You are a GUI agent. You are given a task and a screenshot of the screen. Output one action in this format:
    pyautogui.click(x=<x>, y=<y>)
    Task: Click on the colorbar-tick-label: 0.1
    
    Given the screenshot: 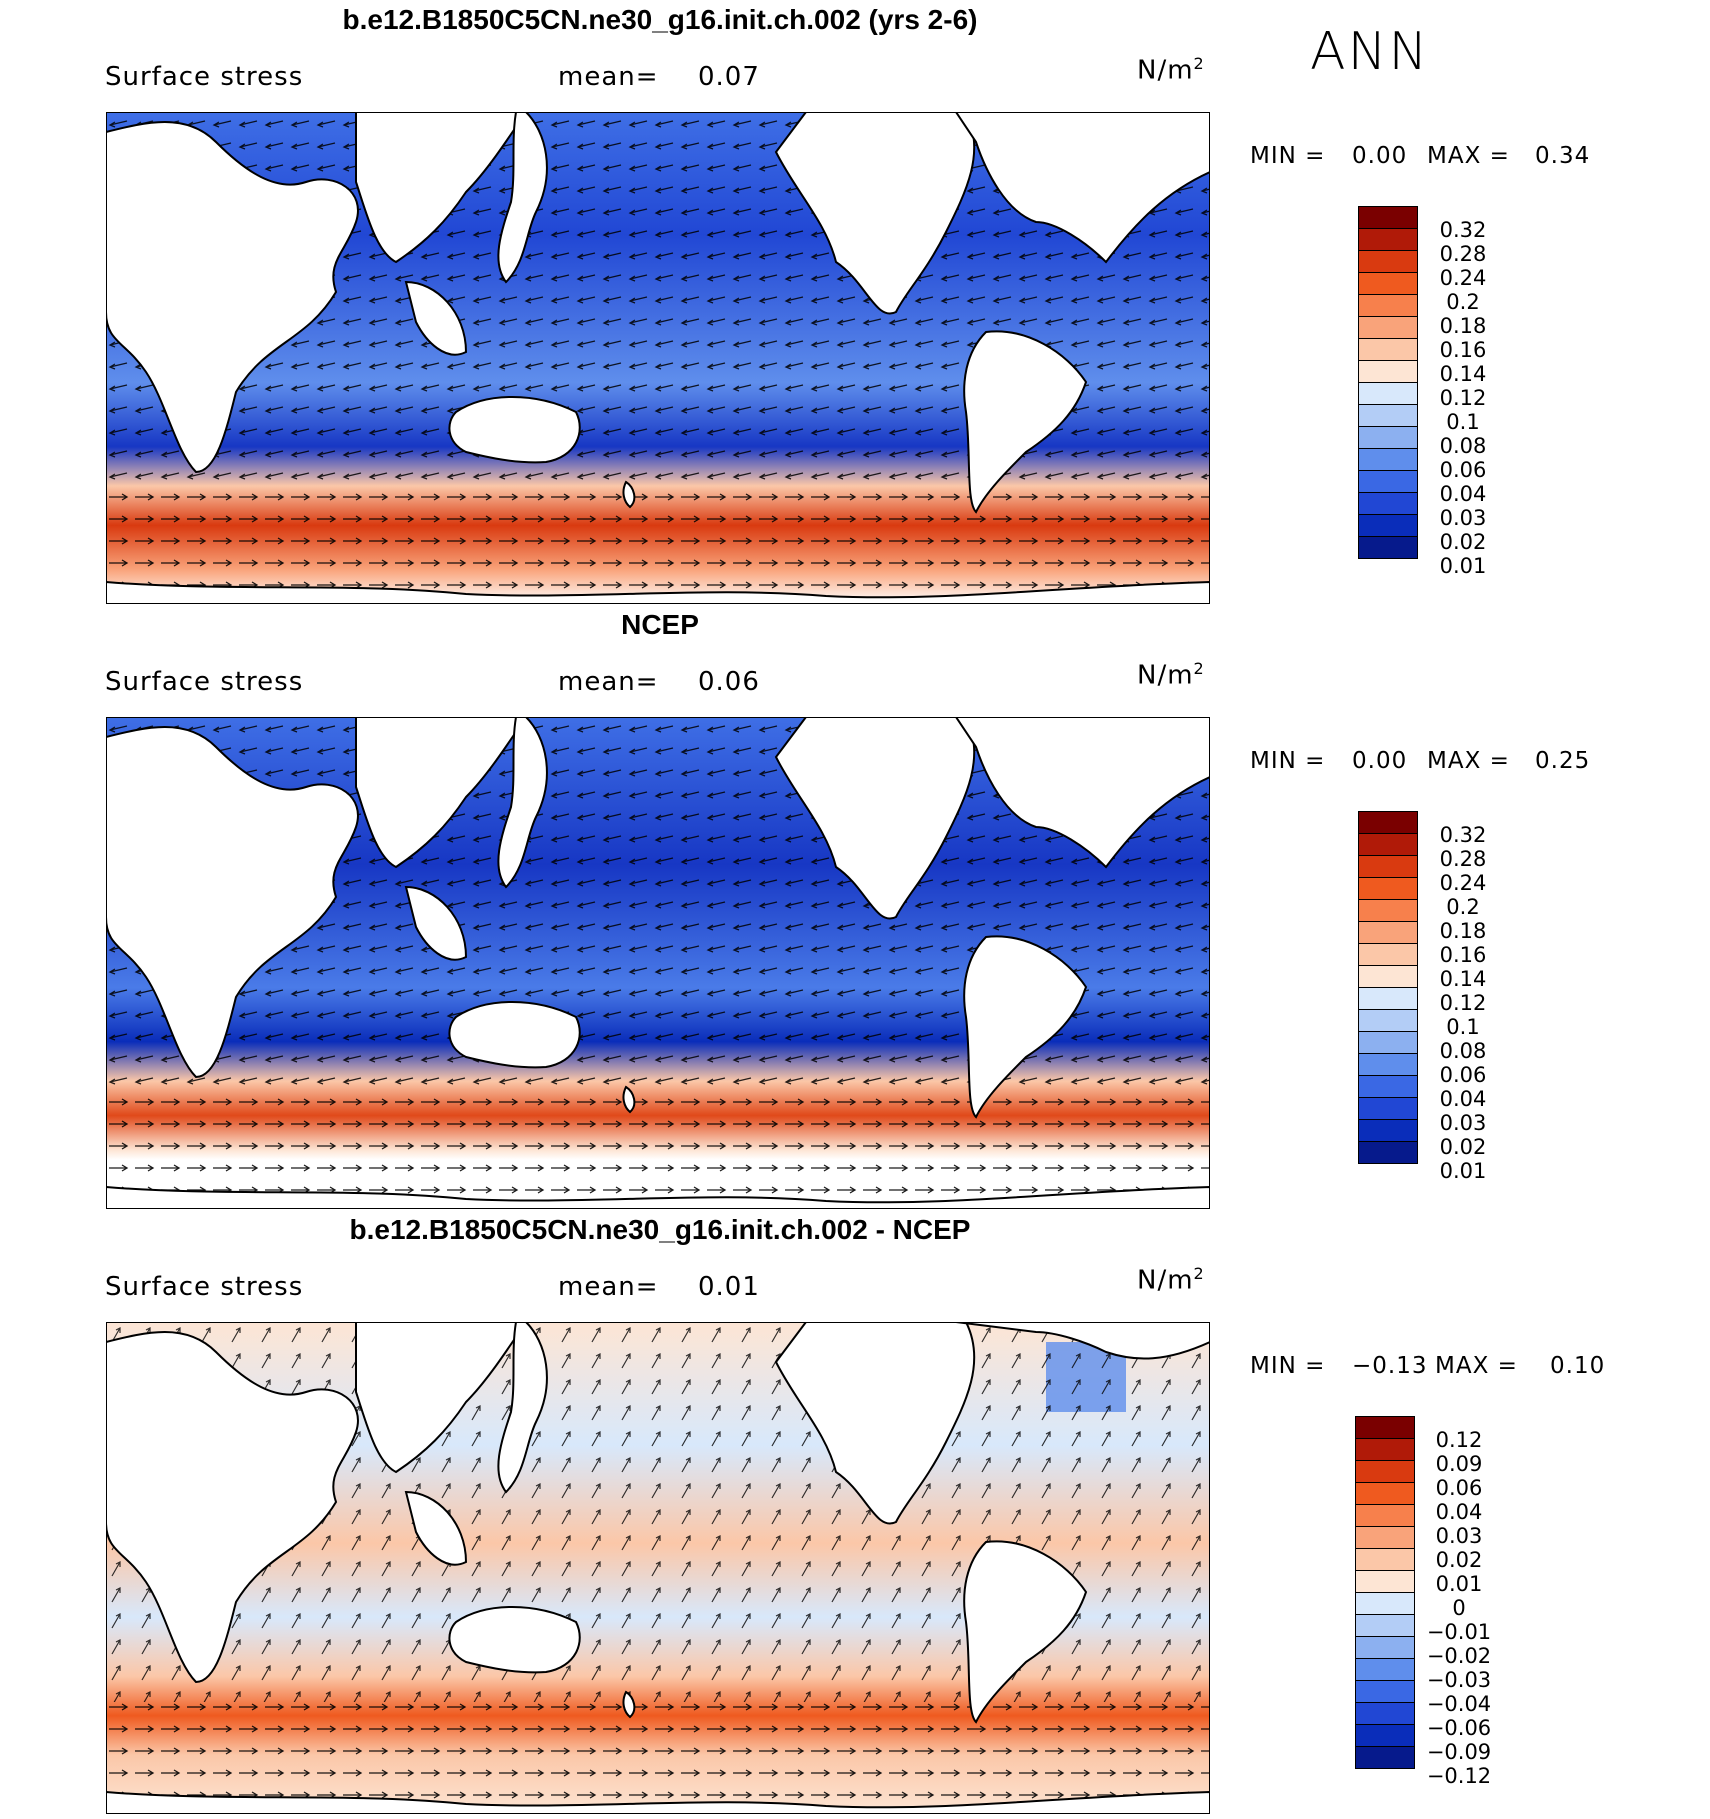 What is the action you would take?
    pyautogui.click(x=1463, y=1027)
    